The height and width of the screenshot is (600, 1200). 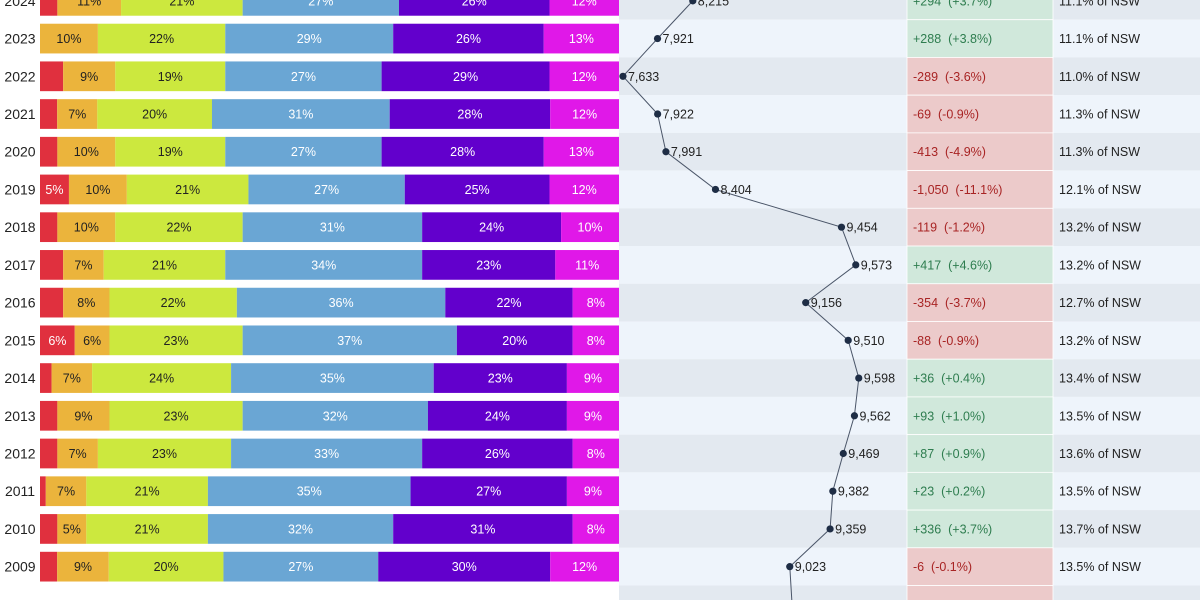 I want to click on share-label: 13.4% of NSW, so click(x=1100, y=379).